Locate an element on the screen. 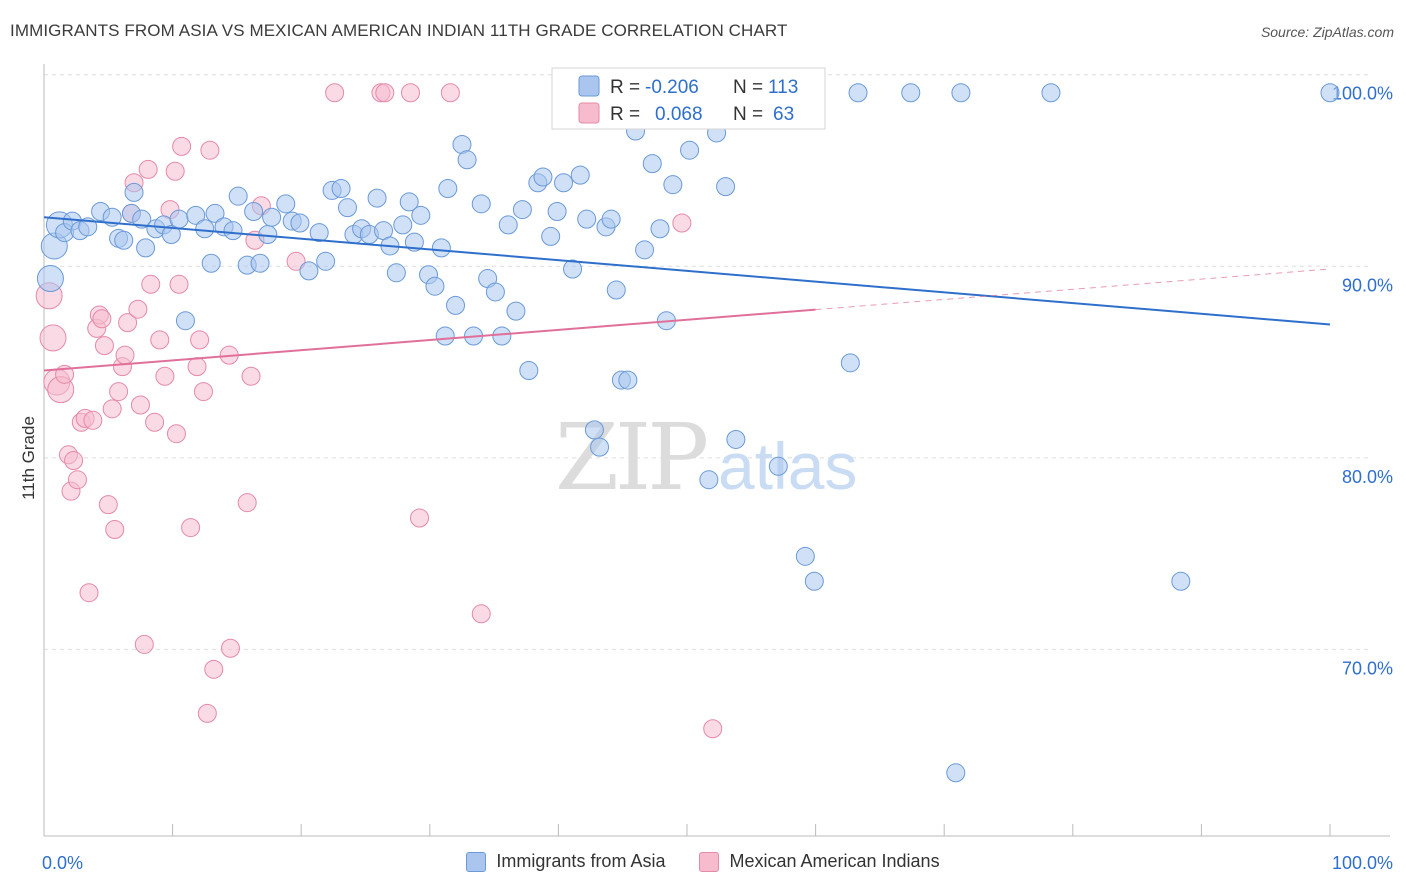  x-tick-labels: 0.0% 100.0% is located at coordinates (717, 863).